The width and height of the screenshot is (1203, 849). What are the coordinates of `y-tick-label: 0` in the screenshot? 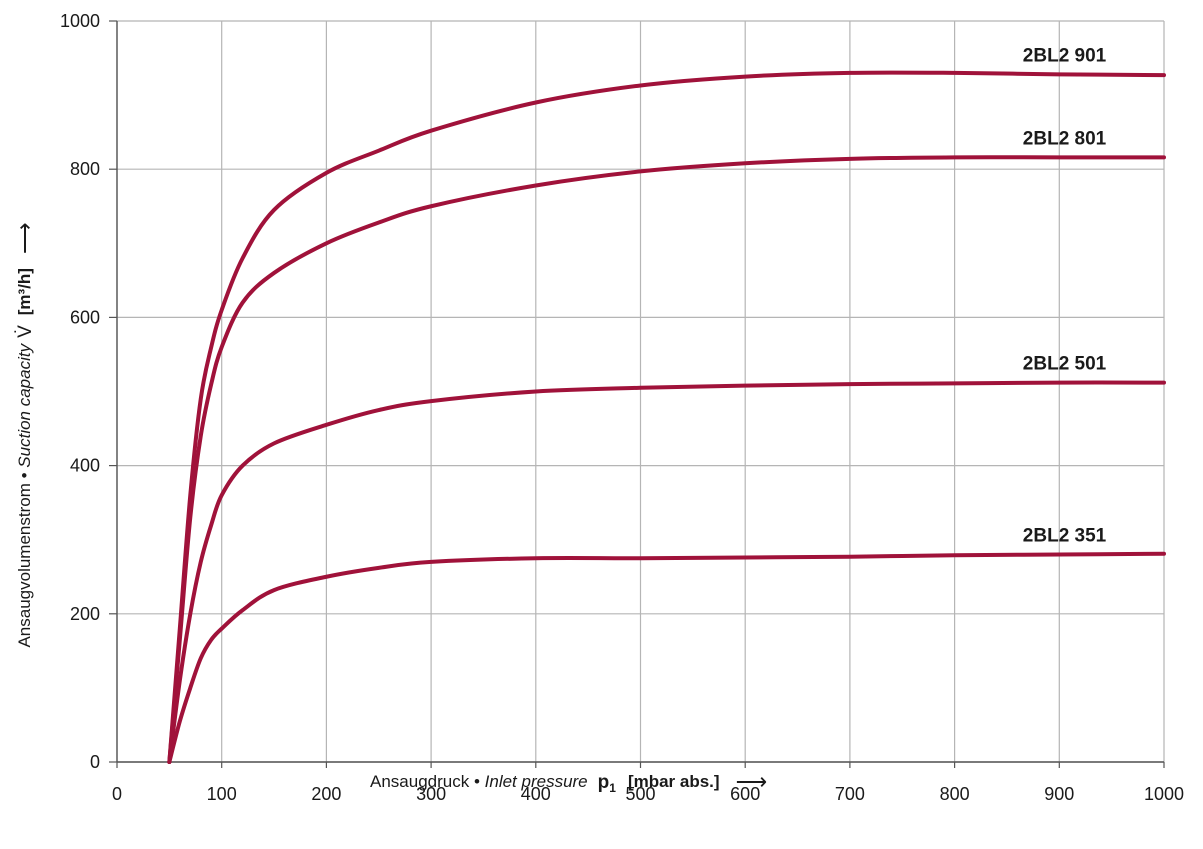 It's located at (95, 762).